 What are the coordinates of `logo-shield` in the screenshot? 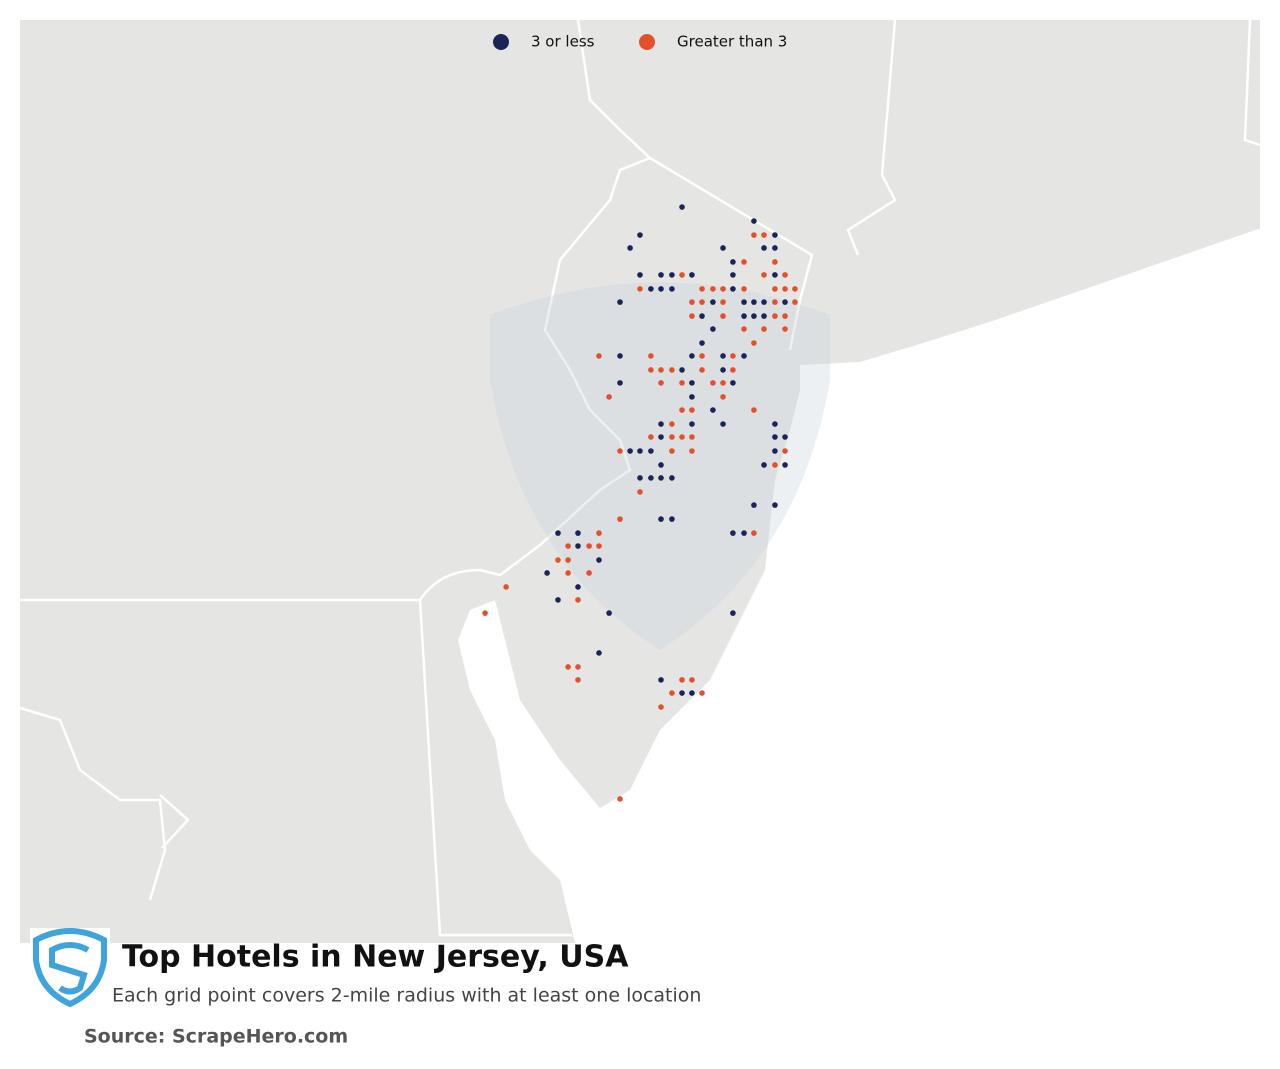 It's located at (70, 968).